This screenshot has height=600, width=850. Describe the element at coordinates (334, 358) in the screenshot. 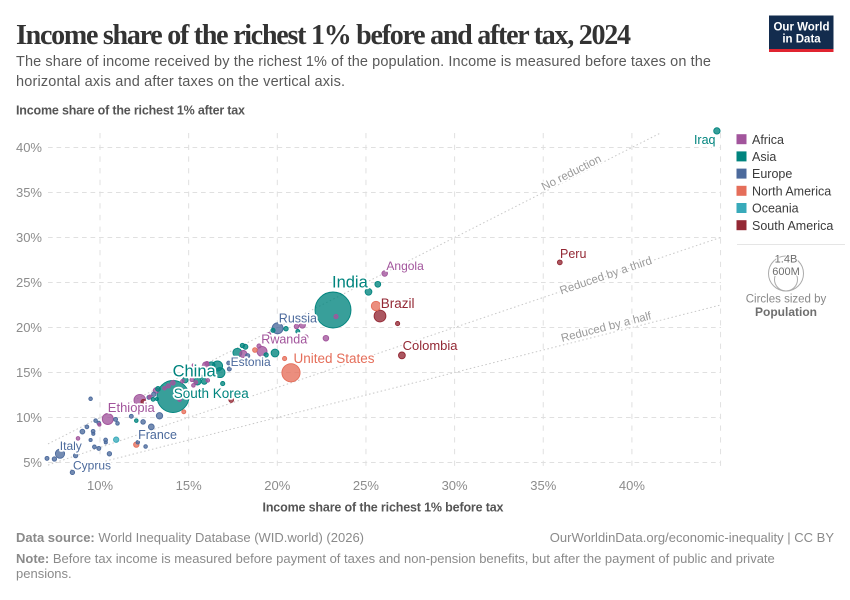

I see `svg-text: United States` at that location.